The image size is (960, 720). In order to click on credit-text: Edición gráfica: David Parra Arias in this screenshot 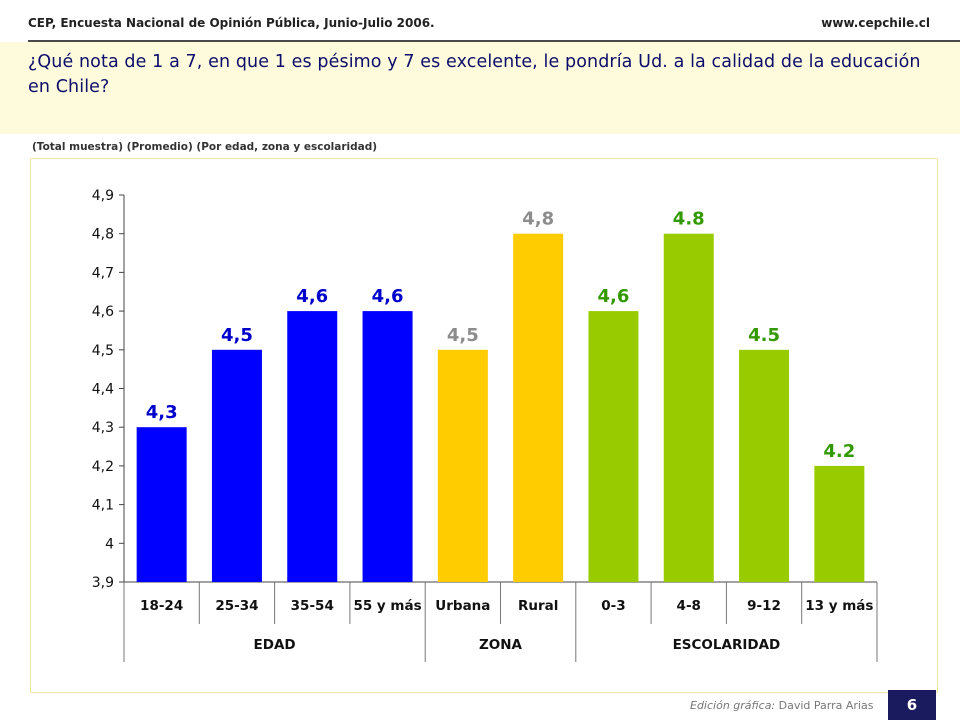, I will do `click(781, 705)`.